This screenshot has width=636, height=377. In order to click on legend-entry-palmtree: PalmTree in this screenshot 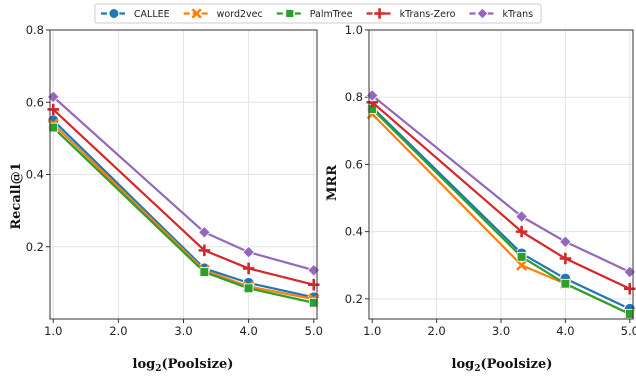, I will do `click(314, 14)`.